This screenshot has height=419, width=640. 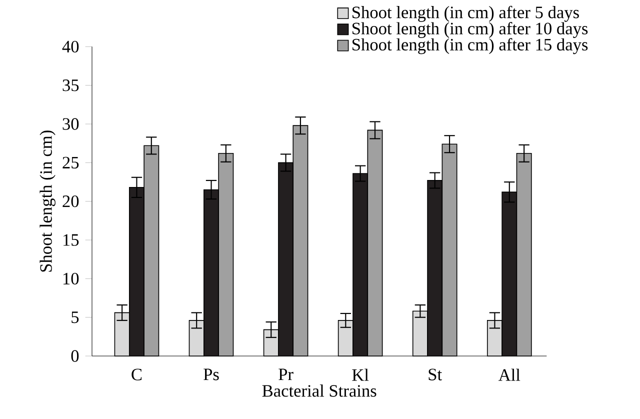 I want to click on legend-label: Shoot length (in cm) after 10 days, so click(x=470, y=30).